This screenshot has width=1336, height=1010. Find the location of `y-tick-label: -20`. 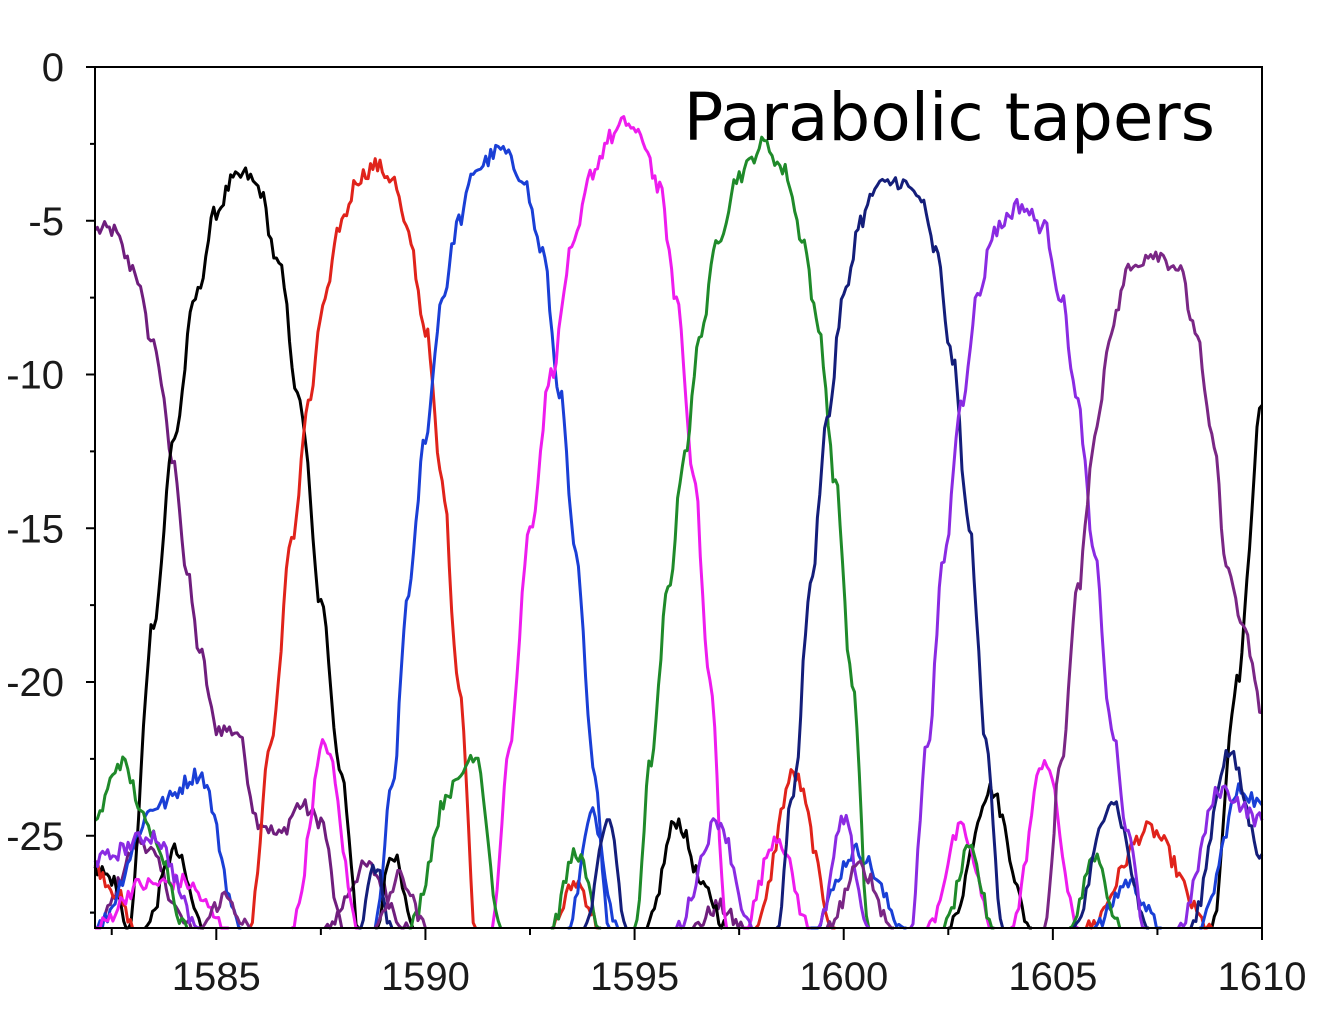

y-tick-label: -20 is located at coordinates (35, 683).